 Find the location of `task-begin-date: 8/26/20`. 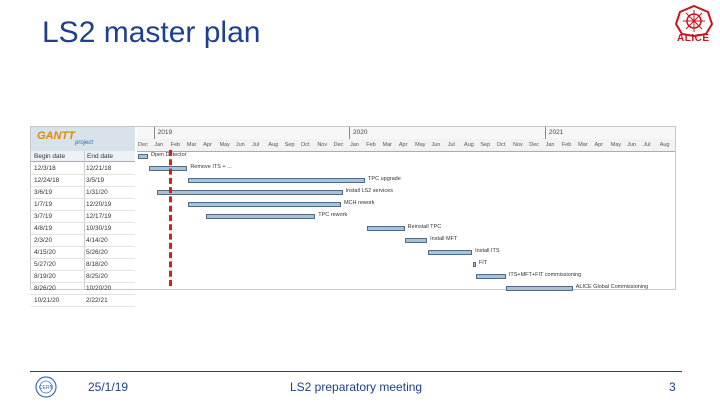

task-begin-date: 8/26/20 is located at coordinates (45, 288).